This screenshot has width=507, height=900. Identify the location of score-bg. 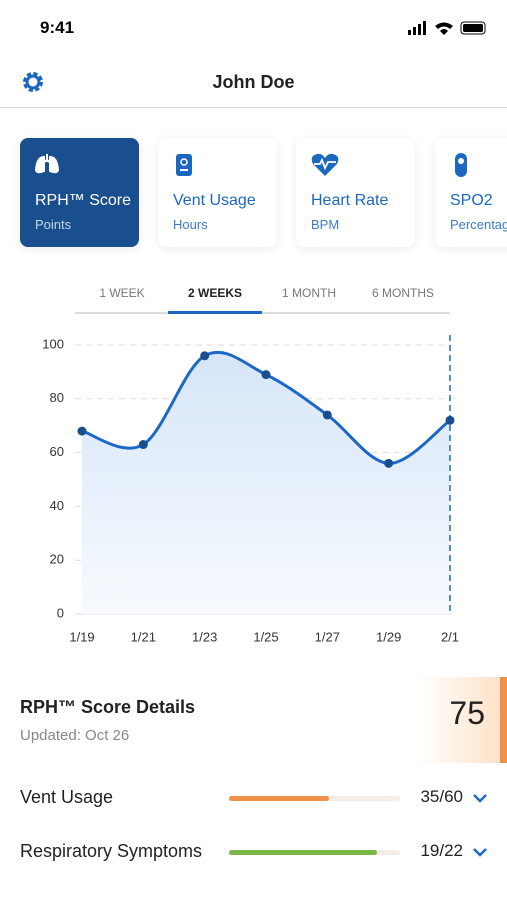
(460, 720).